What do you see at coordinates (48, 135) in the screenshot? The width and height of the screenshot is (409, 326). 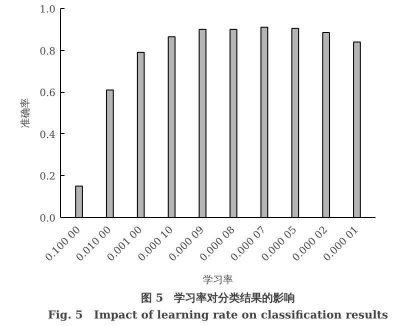 I see `y-tick-label: 0.4` at bounding box center [48, 135].